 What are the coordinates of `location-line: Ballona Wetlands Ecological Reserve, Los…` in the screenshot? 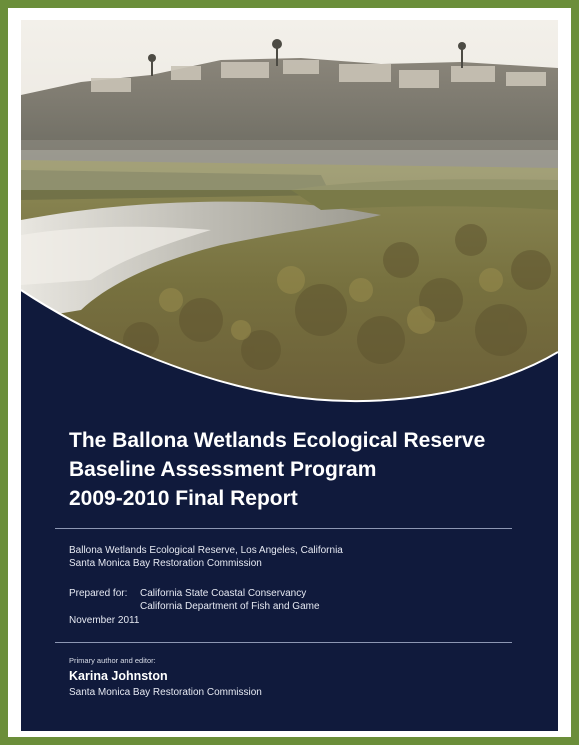 It's located at (206, 550).